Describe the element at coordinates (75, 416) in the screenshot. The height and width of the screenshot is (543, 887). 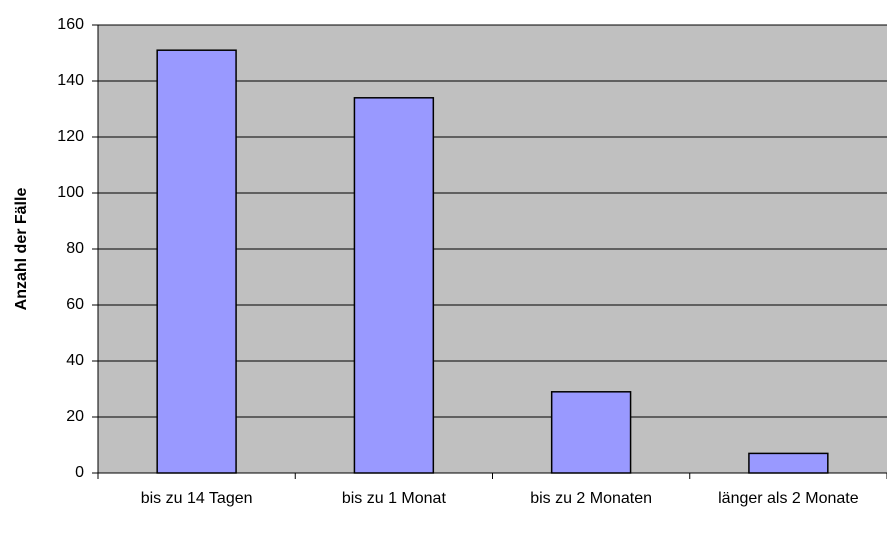
I see `y-tick-label: 20` at that location.